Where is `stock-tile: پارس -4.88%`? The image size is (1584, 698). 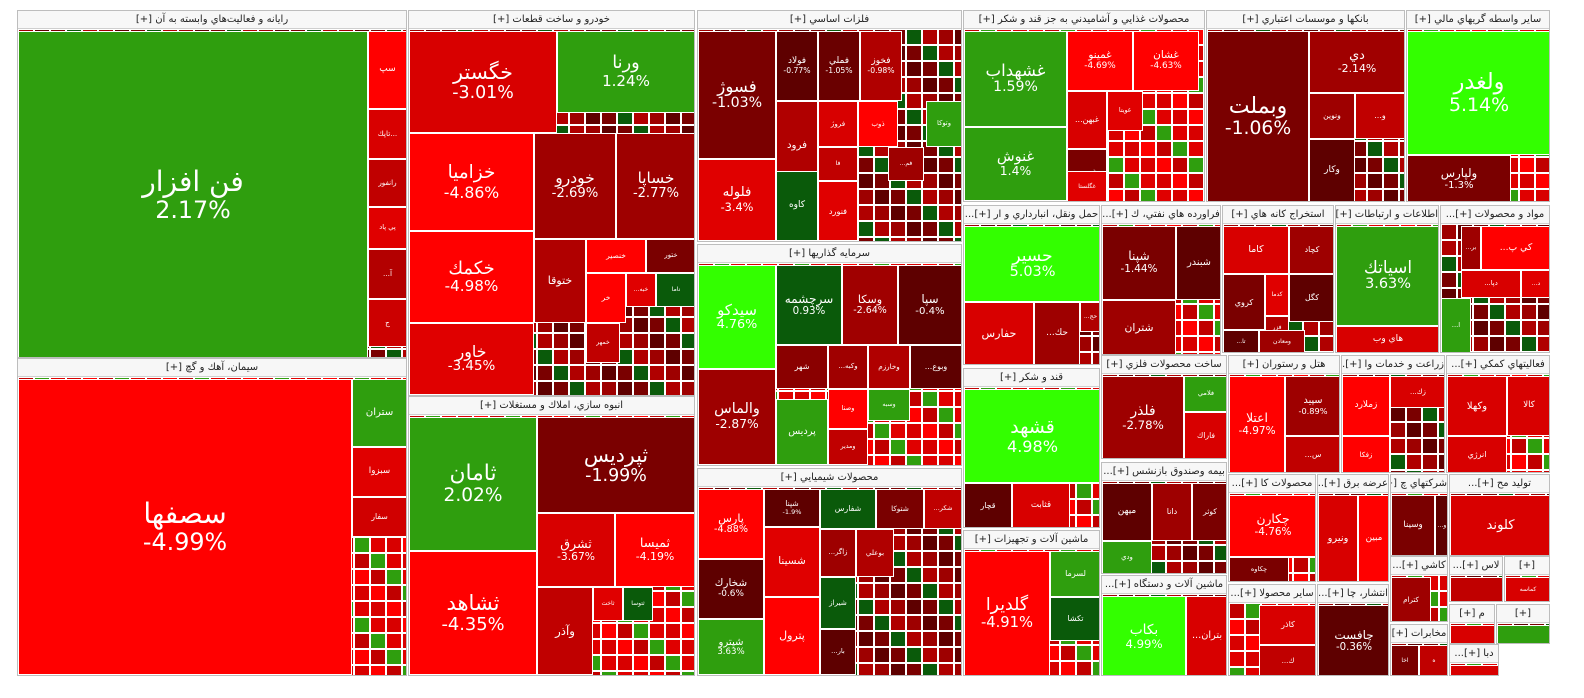 stock-tile: پارس -4.88% is located at coordinates (731, 524).